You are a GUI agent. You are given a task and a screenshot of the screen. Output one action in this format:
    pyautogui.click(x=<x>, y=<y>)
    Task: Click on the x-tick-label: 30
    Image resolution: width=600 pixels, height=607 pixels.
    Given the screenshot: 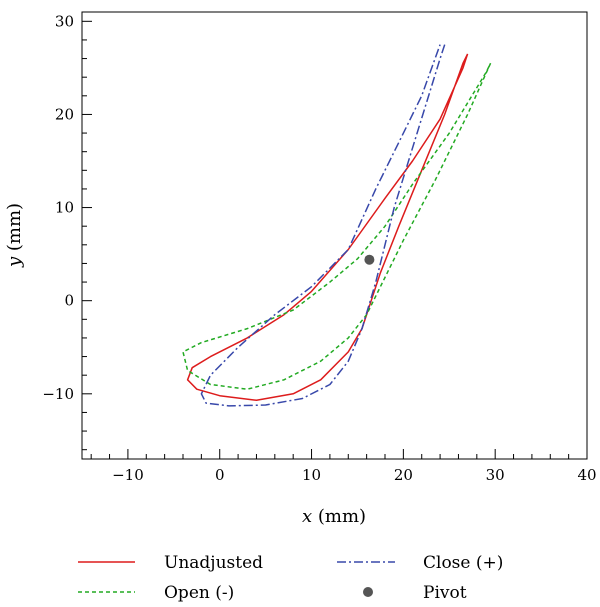 What is the action you would take?
    pyautogui.click(x=495, y=475)
    